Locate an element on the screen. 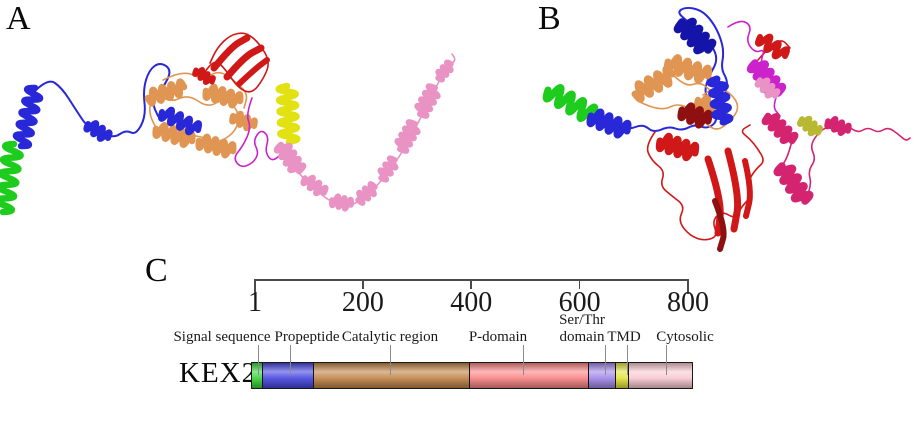 This screenshot has height=431, width=914. domain-bar is located at coordinates (472, 375).